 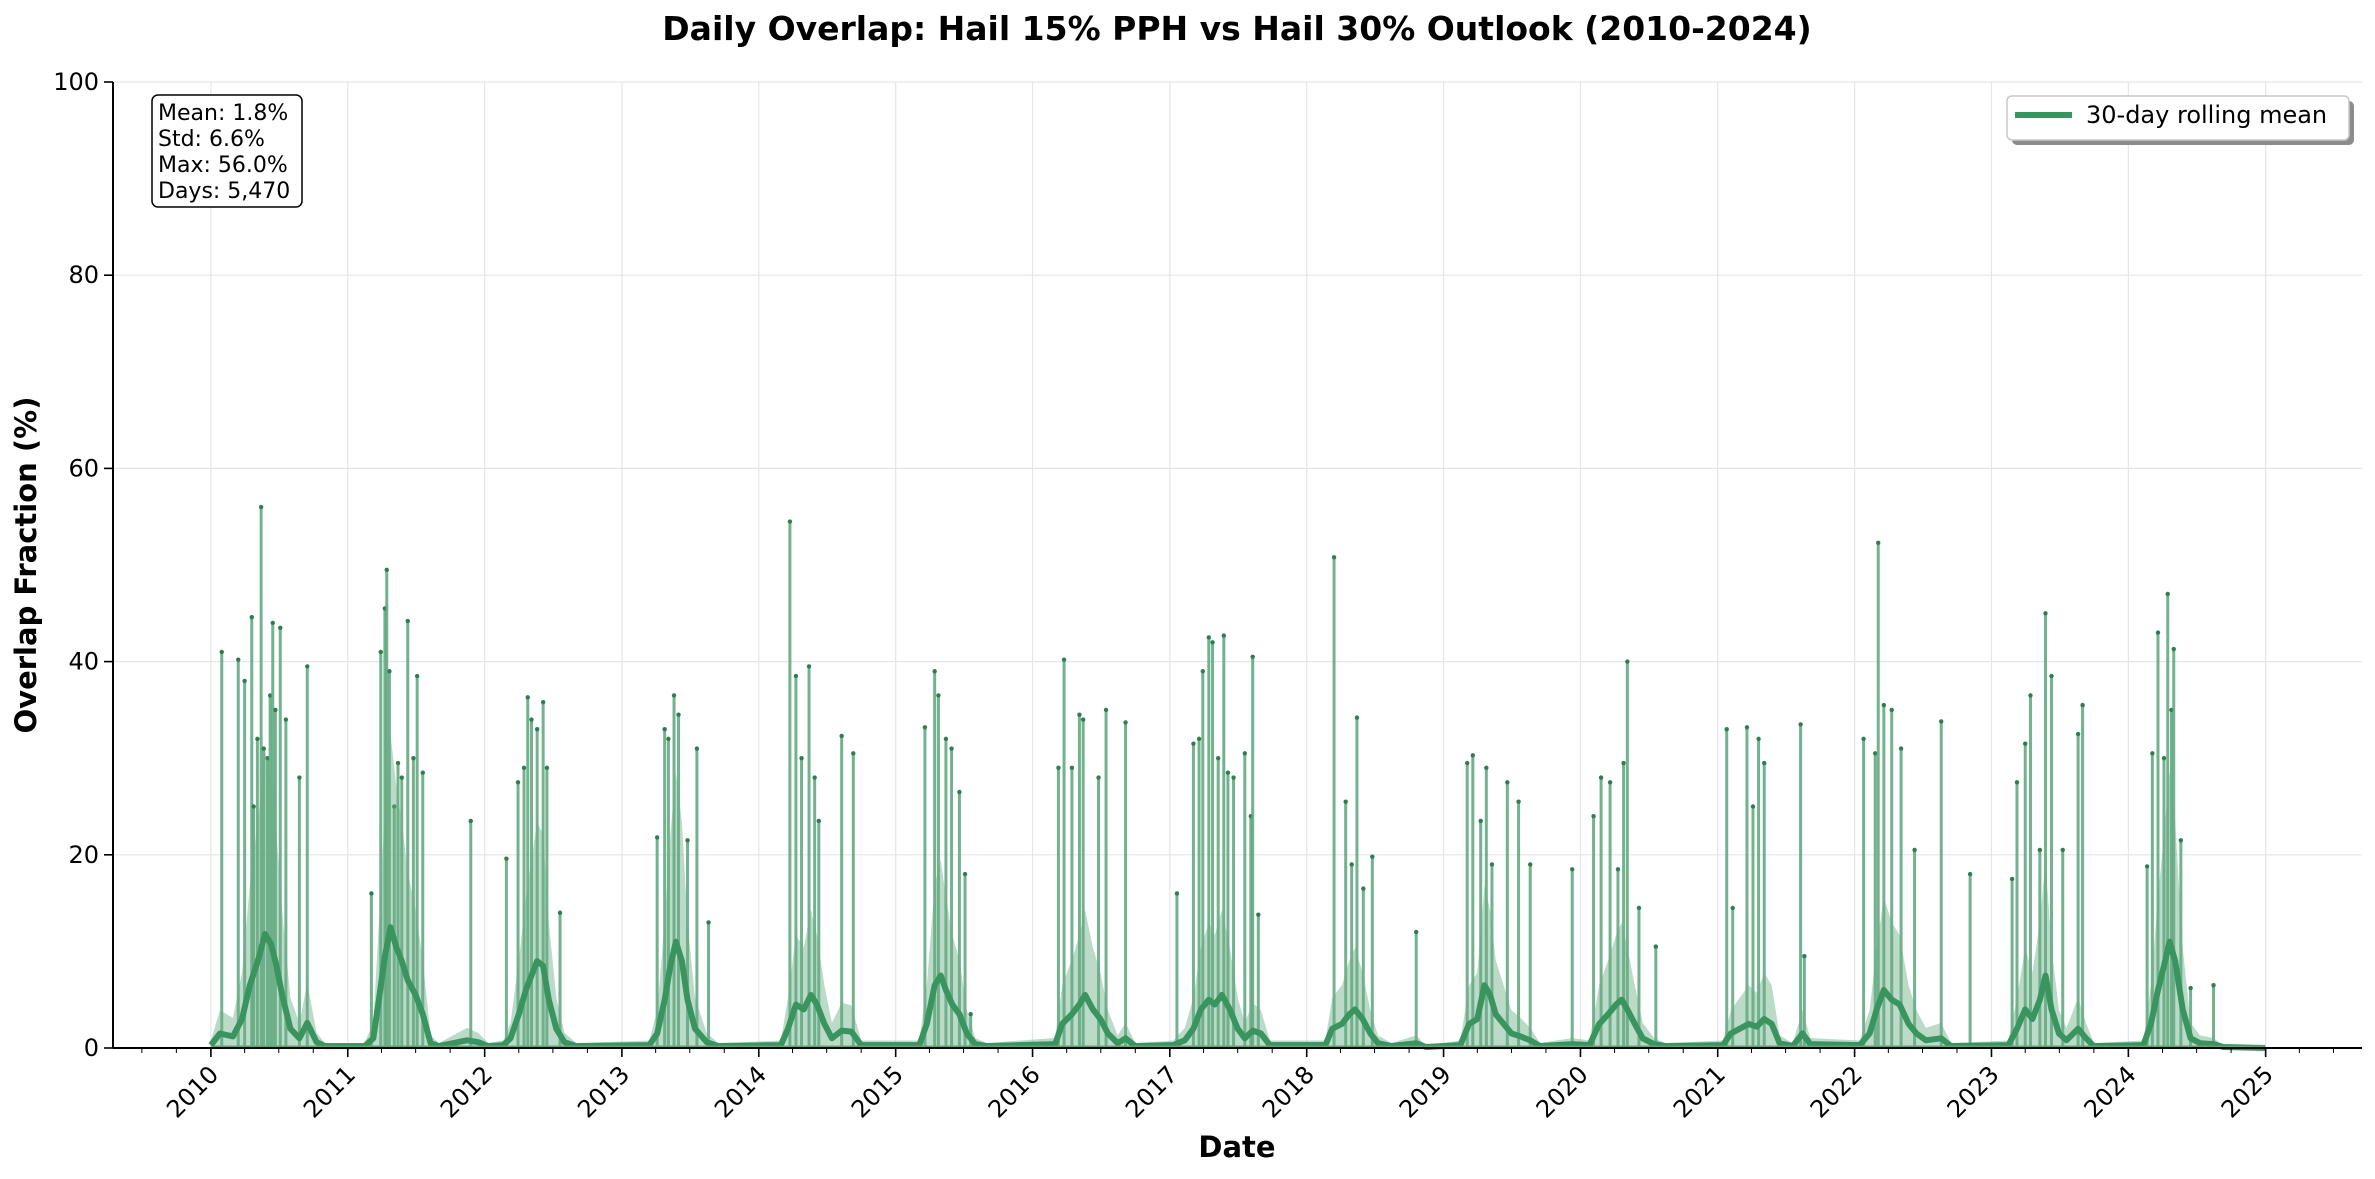 I want to click on legend: 30-day rolling mean, so click(x=2180, y=120).